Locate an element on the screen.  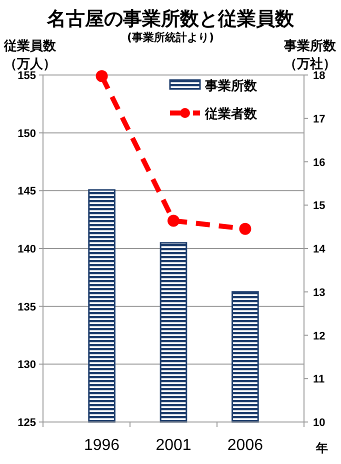
y-tick-label: 135 is located at coordinates (27, 307).